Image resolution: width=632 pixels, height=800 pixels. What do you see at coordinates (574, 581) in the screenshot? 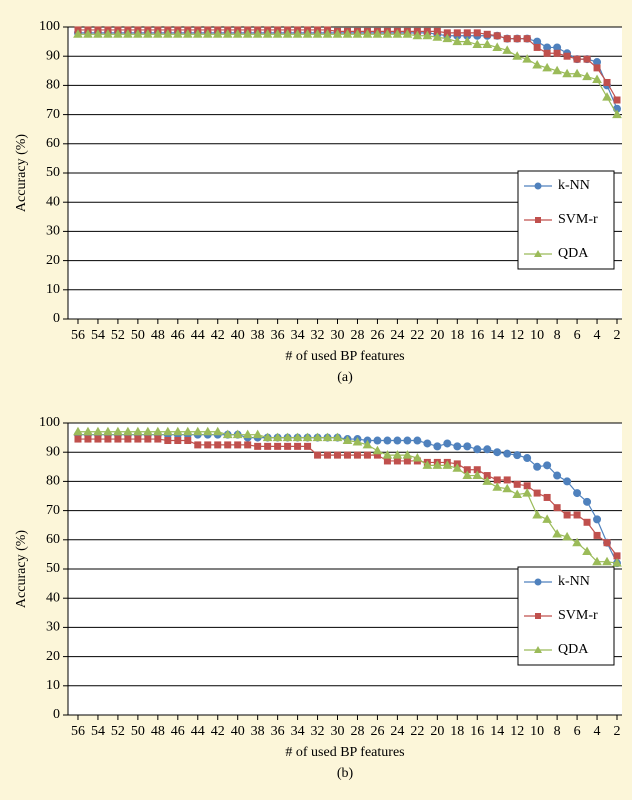
I see `legend-label: k-NN` at bounding box center [574, 581].